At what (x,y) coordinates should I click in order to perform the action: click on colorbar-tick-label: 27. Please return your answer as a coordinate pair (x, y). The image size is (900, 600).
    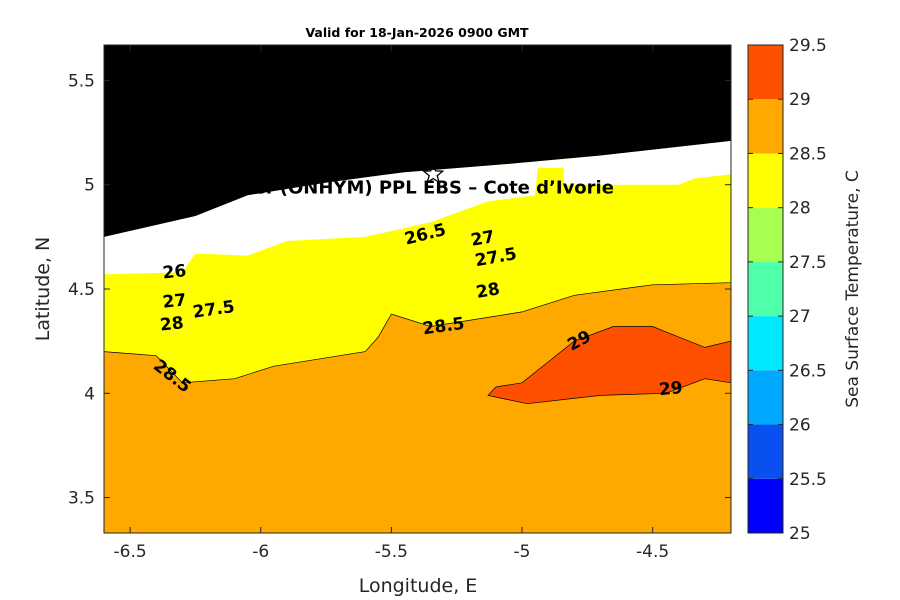
    Looking at the image, I should click on (800, 317).